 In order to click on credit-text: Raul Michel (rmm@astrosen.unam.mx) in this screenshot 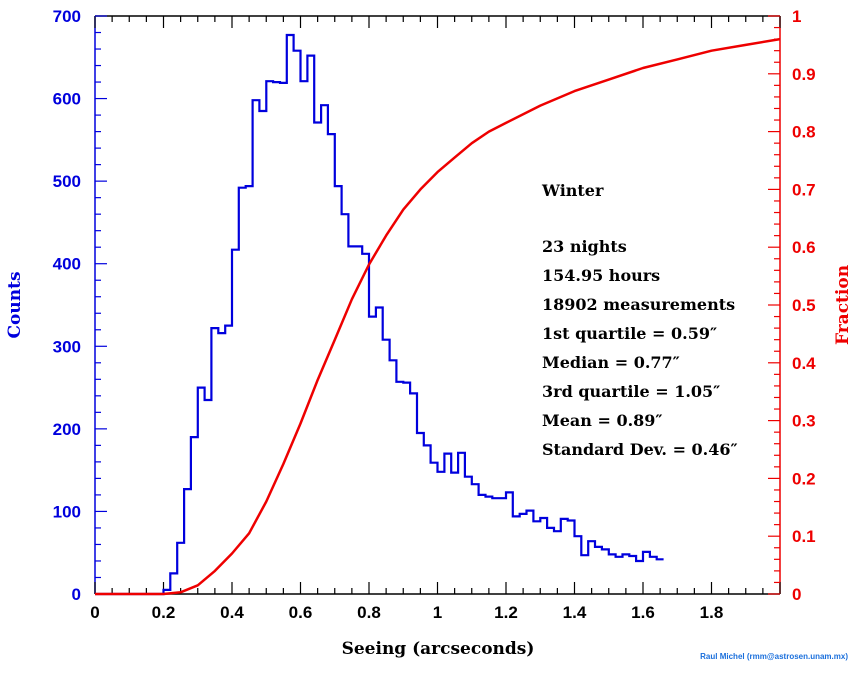, I will do `click(774, 656)`.